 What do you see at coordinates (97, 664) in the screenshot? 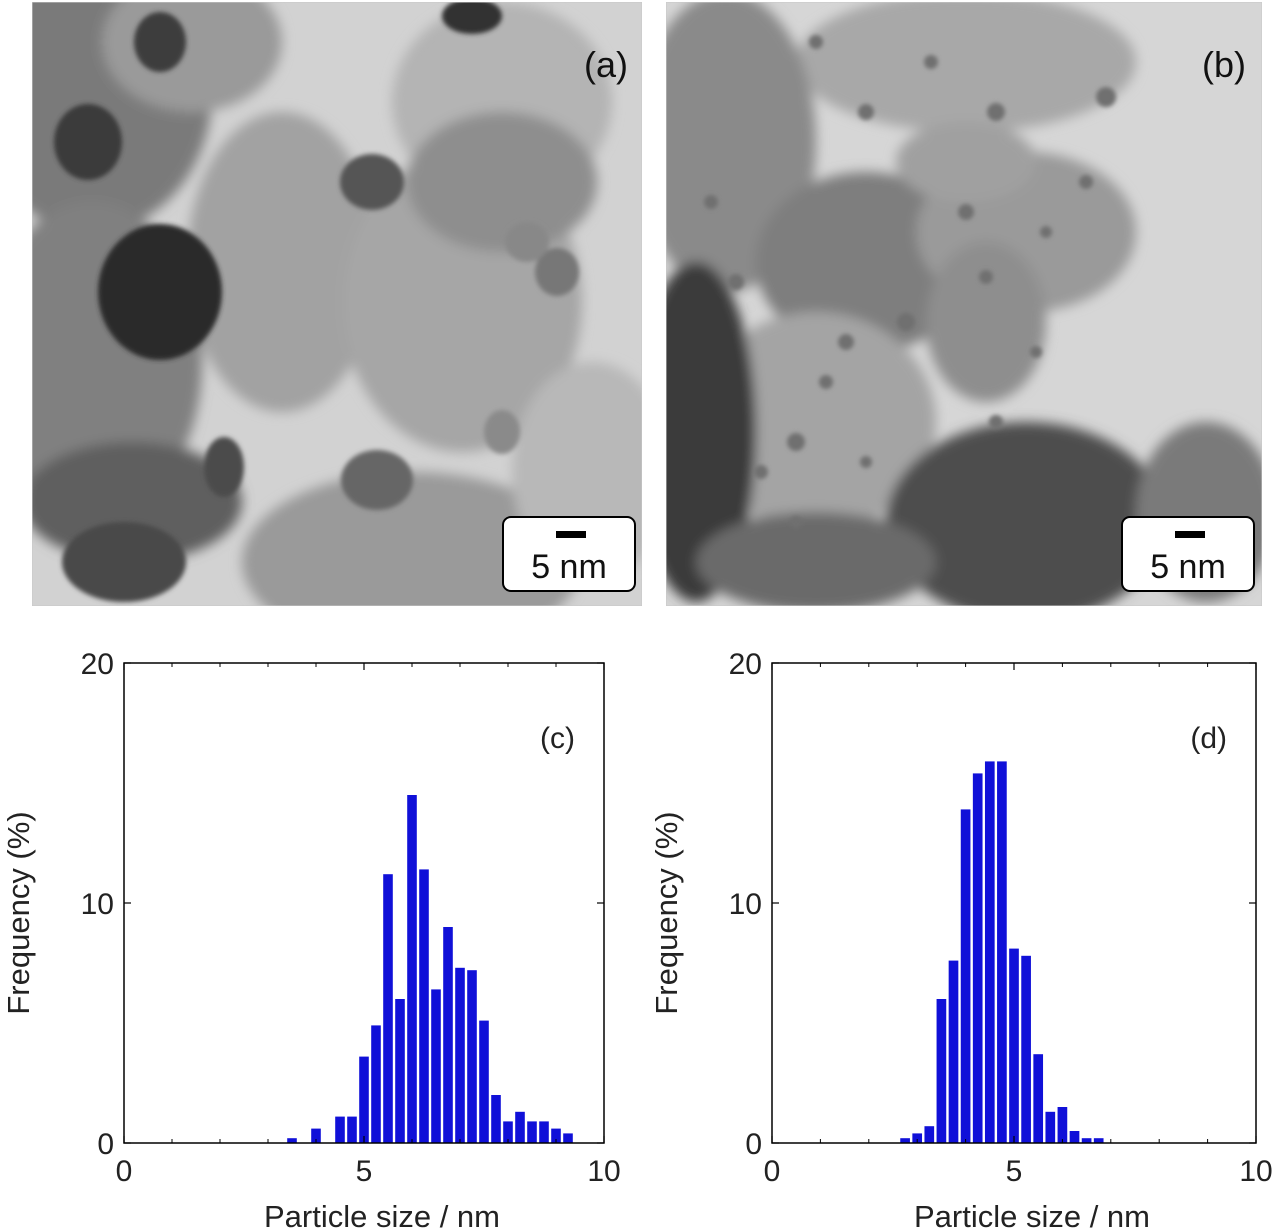
I see `y-tick-label-c-2: 20` at bounding box center [97, 664].